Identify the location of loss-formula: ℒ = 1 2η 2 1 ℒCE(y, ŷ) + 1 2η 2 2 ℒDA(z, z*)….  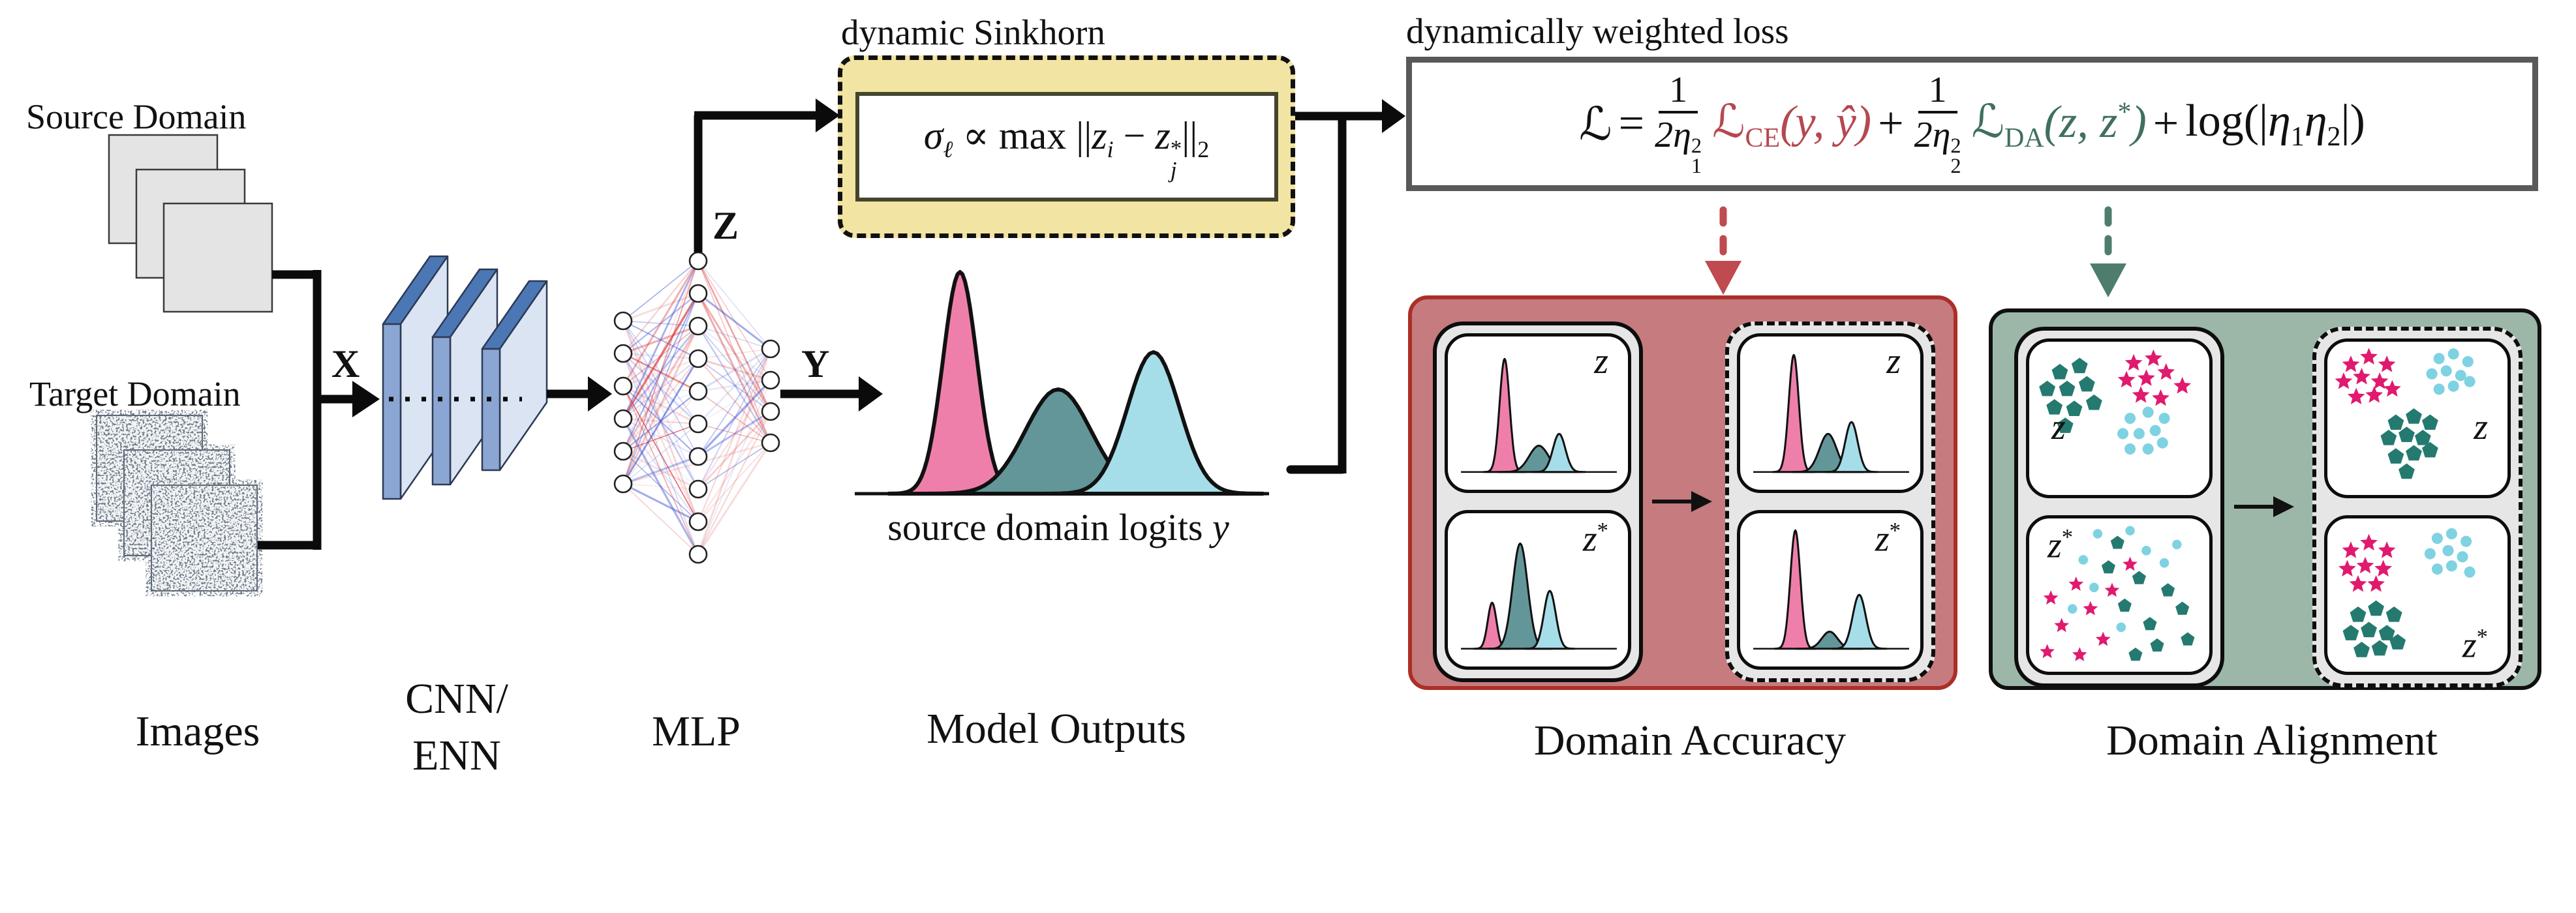
(1972, 124).